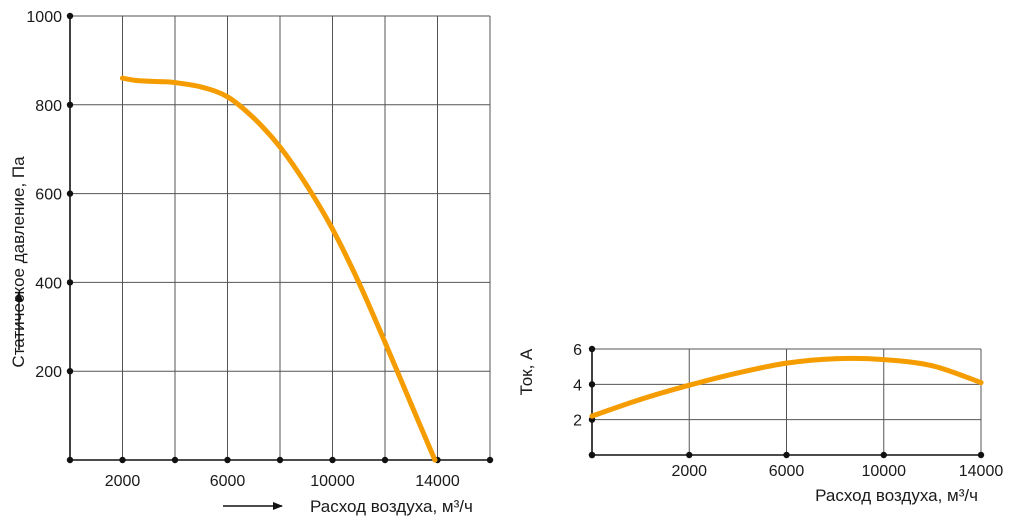  I want to click on current-ticks: 2000 6000 10000 14000 2 4 6, so click(788, 411).